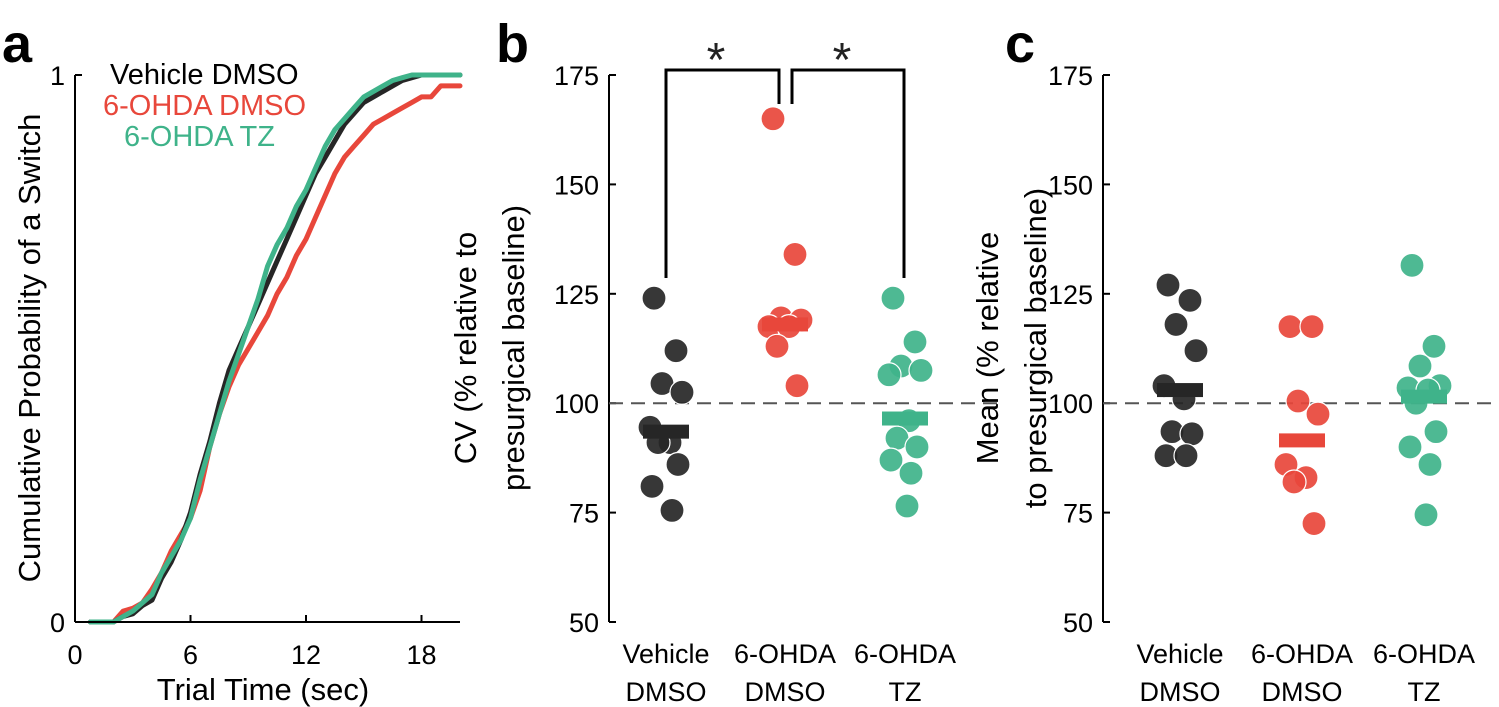  Describe the element at coordinates (1078, 623) in the screenshot. I see `panel-c-y-tick-label: 50` at that location.